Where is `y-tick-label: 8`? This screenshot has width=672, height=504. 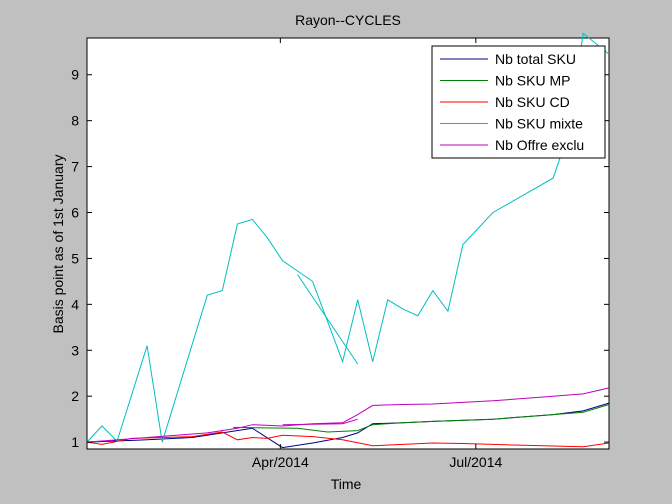
y-tick-label: 8 is located at coordinates (75, 121).